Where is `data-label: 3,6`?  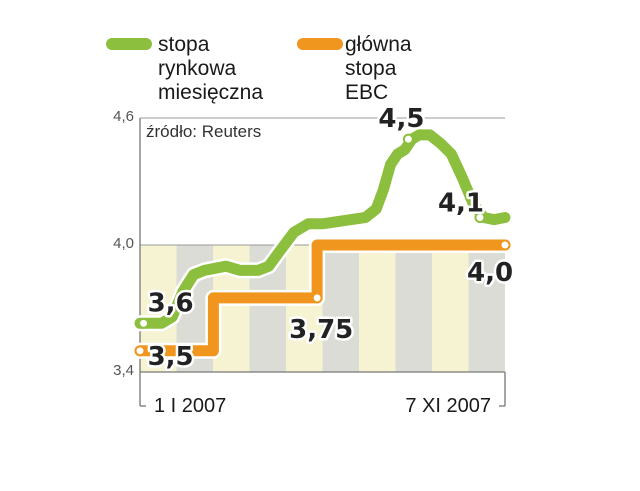 data-label: 3,6 is located at coordinates (171, 303).